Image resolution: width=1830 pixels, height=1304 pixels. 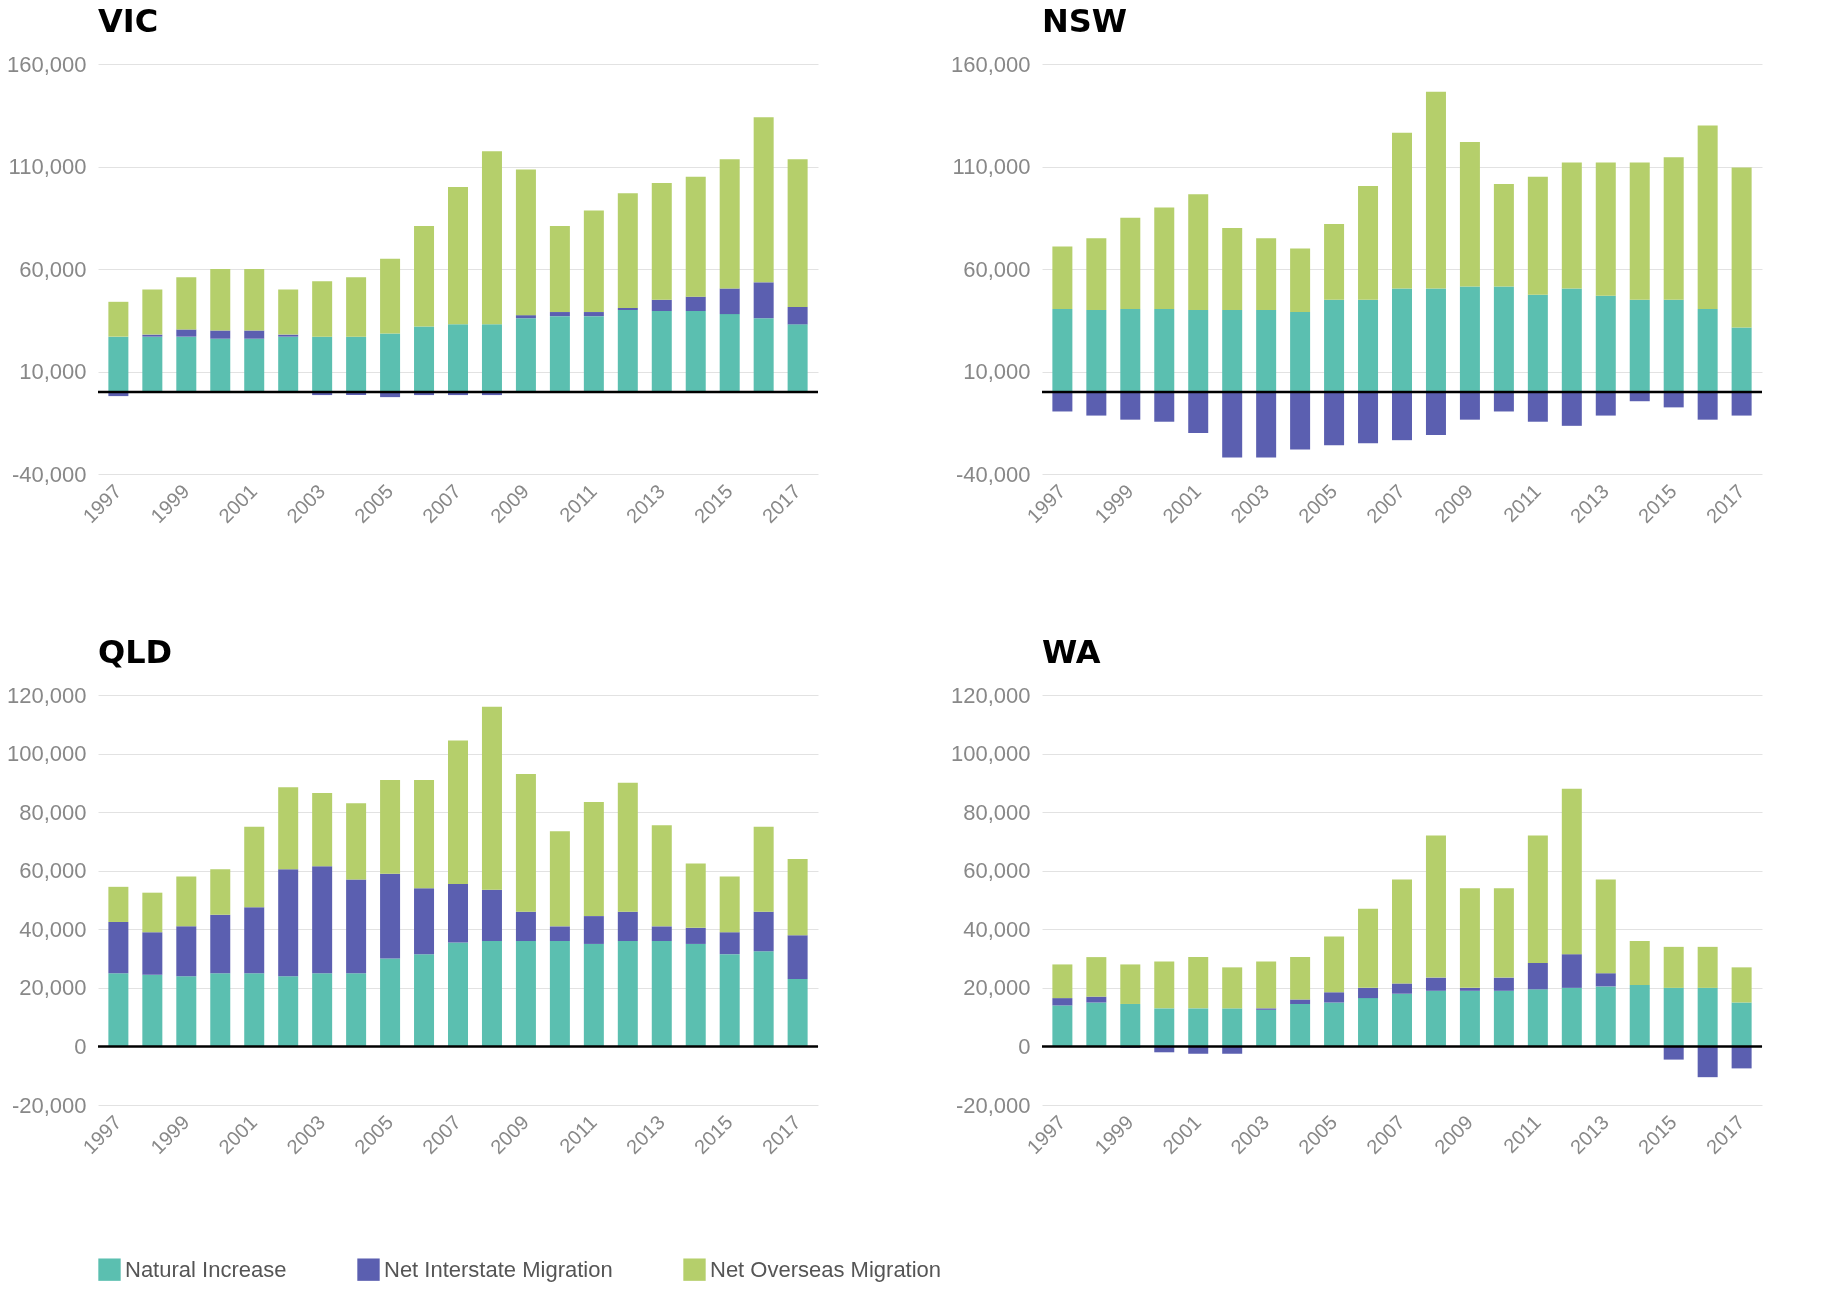 I want to click on chart-title: VIC, so click(x=128, y=21).